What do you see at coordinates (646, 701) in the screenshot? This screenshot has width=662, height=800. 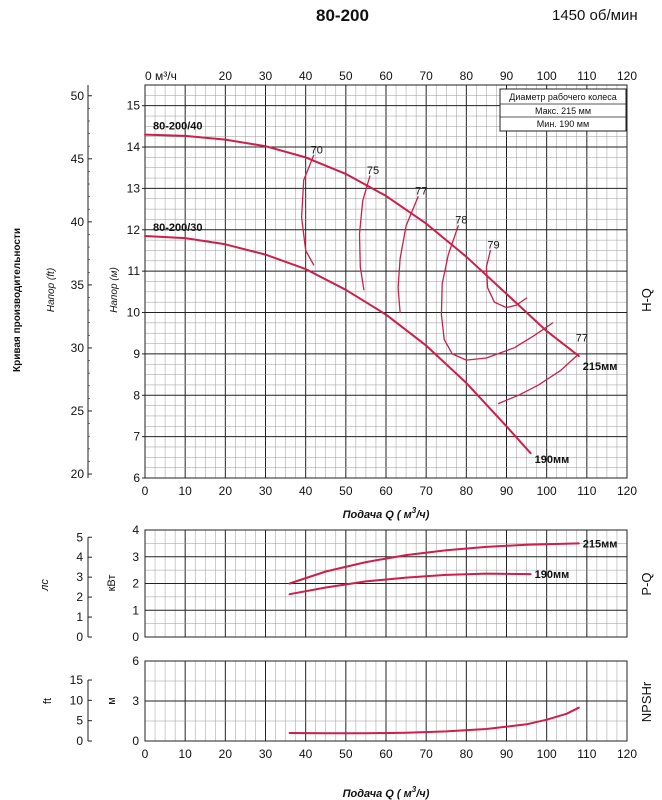 I see `npshr-side-label: NPSHr` at bounding box center [646, 701].